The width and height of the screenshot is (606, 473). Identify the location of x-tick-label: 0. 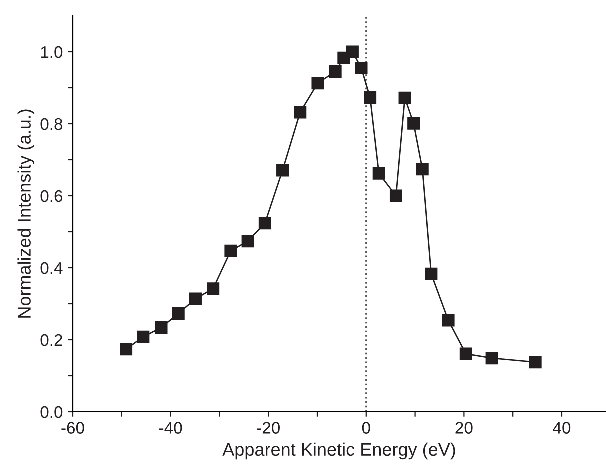
(366, 428).